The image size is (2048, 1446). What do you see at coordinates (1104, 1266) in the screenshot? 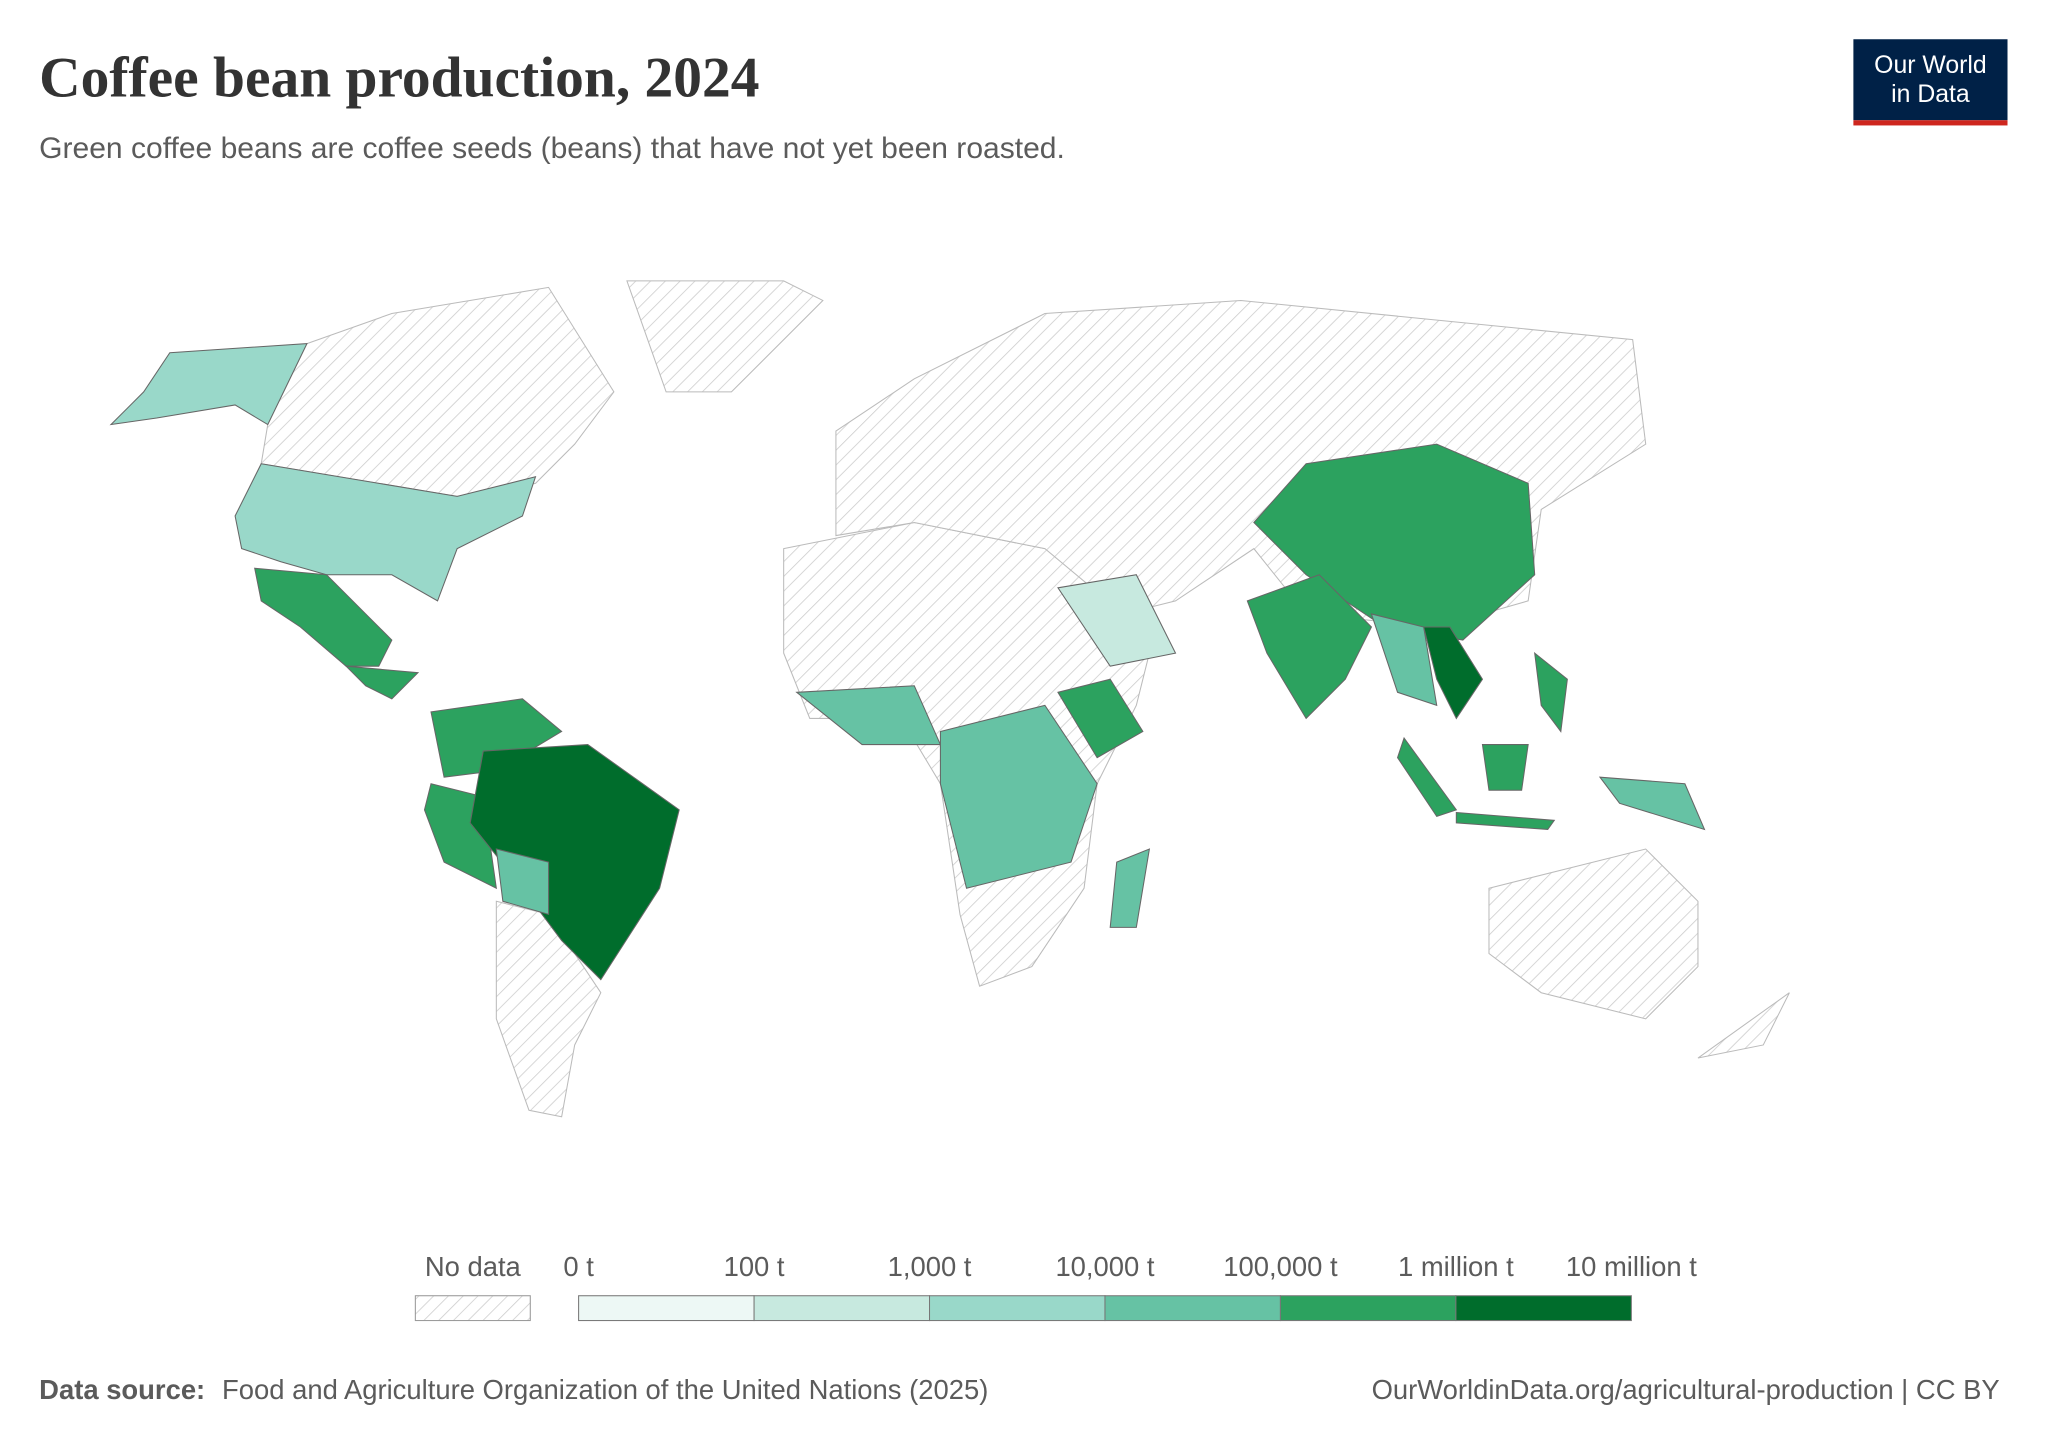
I see `legend-tick-label: 10,000 t` at bounding box center [1104, 1266].